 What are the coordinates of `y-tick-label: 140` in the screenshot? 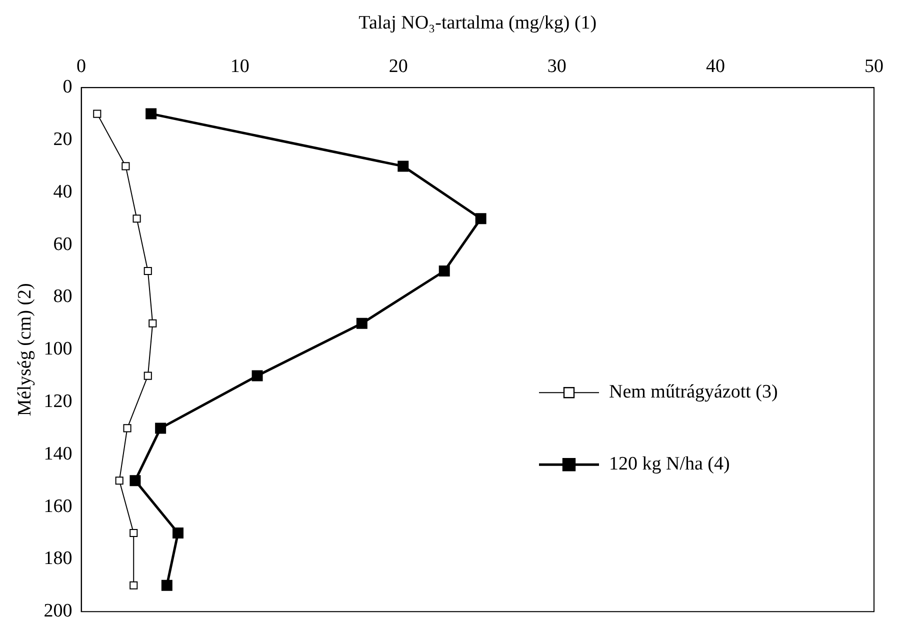 It's located at (58, 453).